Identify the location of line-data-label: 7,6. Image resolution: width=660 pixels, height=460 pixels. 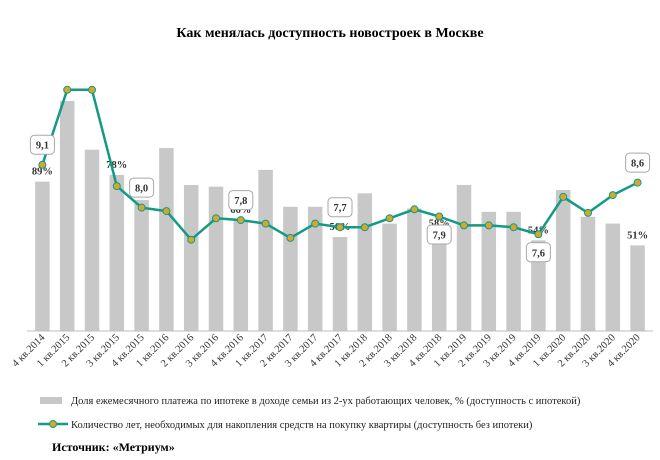
(538, 252).